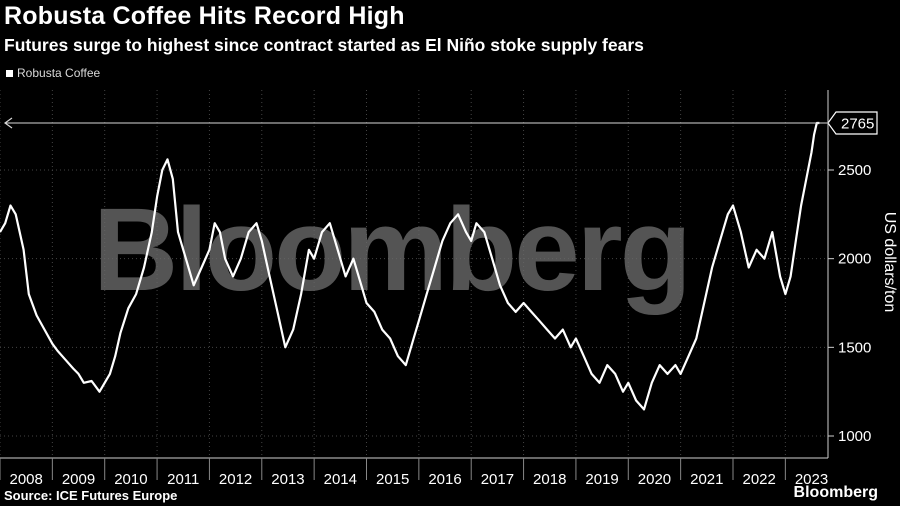 This screenshot has height=506, width=900. Describe the element at coordinates (706, 479) in the screenshot. I see `x-tick-label: 2021` at that location.